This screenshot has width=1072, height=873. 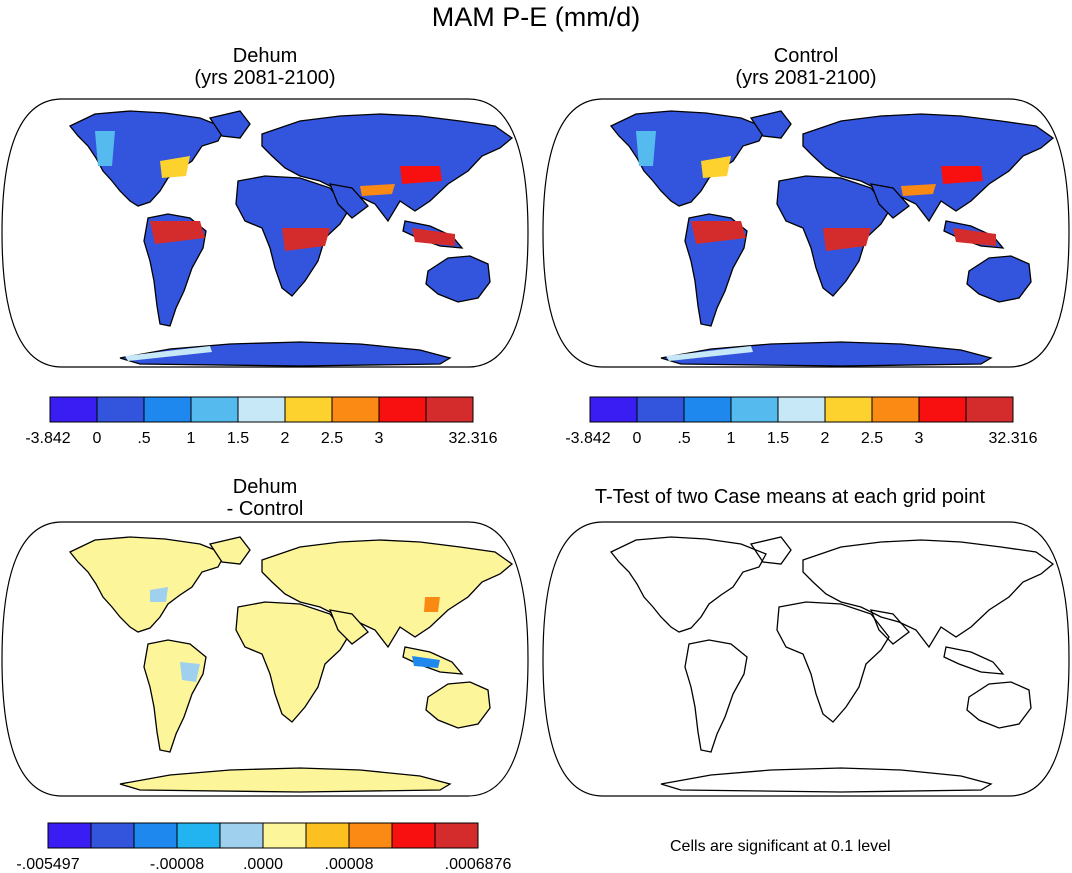 I want to click on colorbar-label-7: 3, so click(x=379, y=438).